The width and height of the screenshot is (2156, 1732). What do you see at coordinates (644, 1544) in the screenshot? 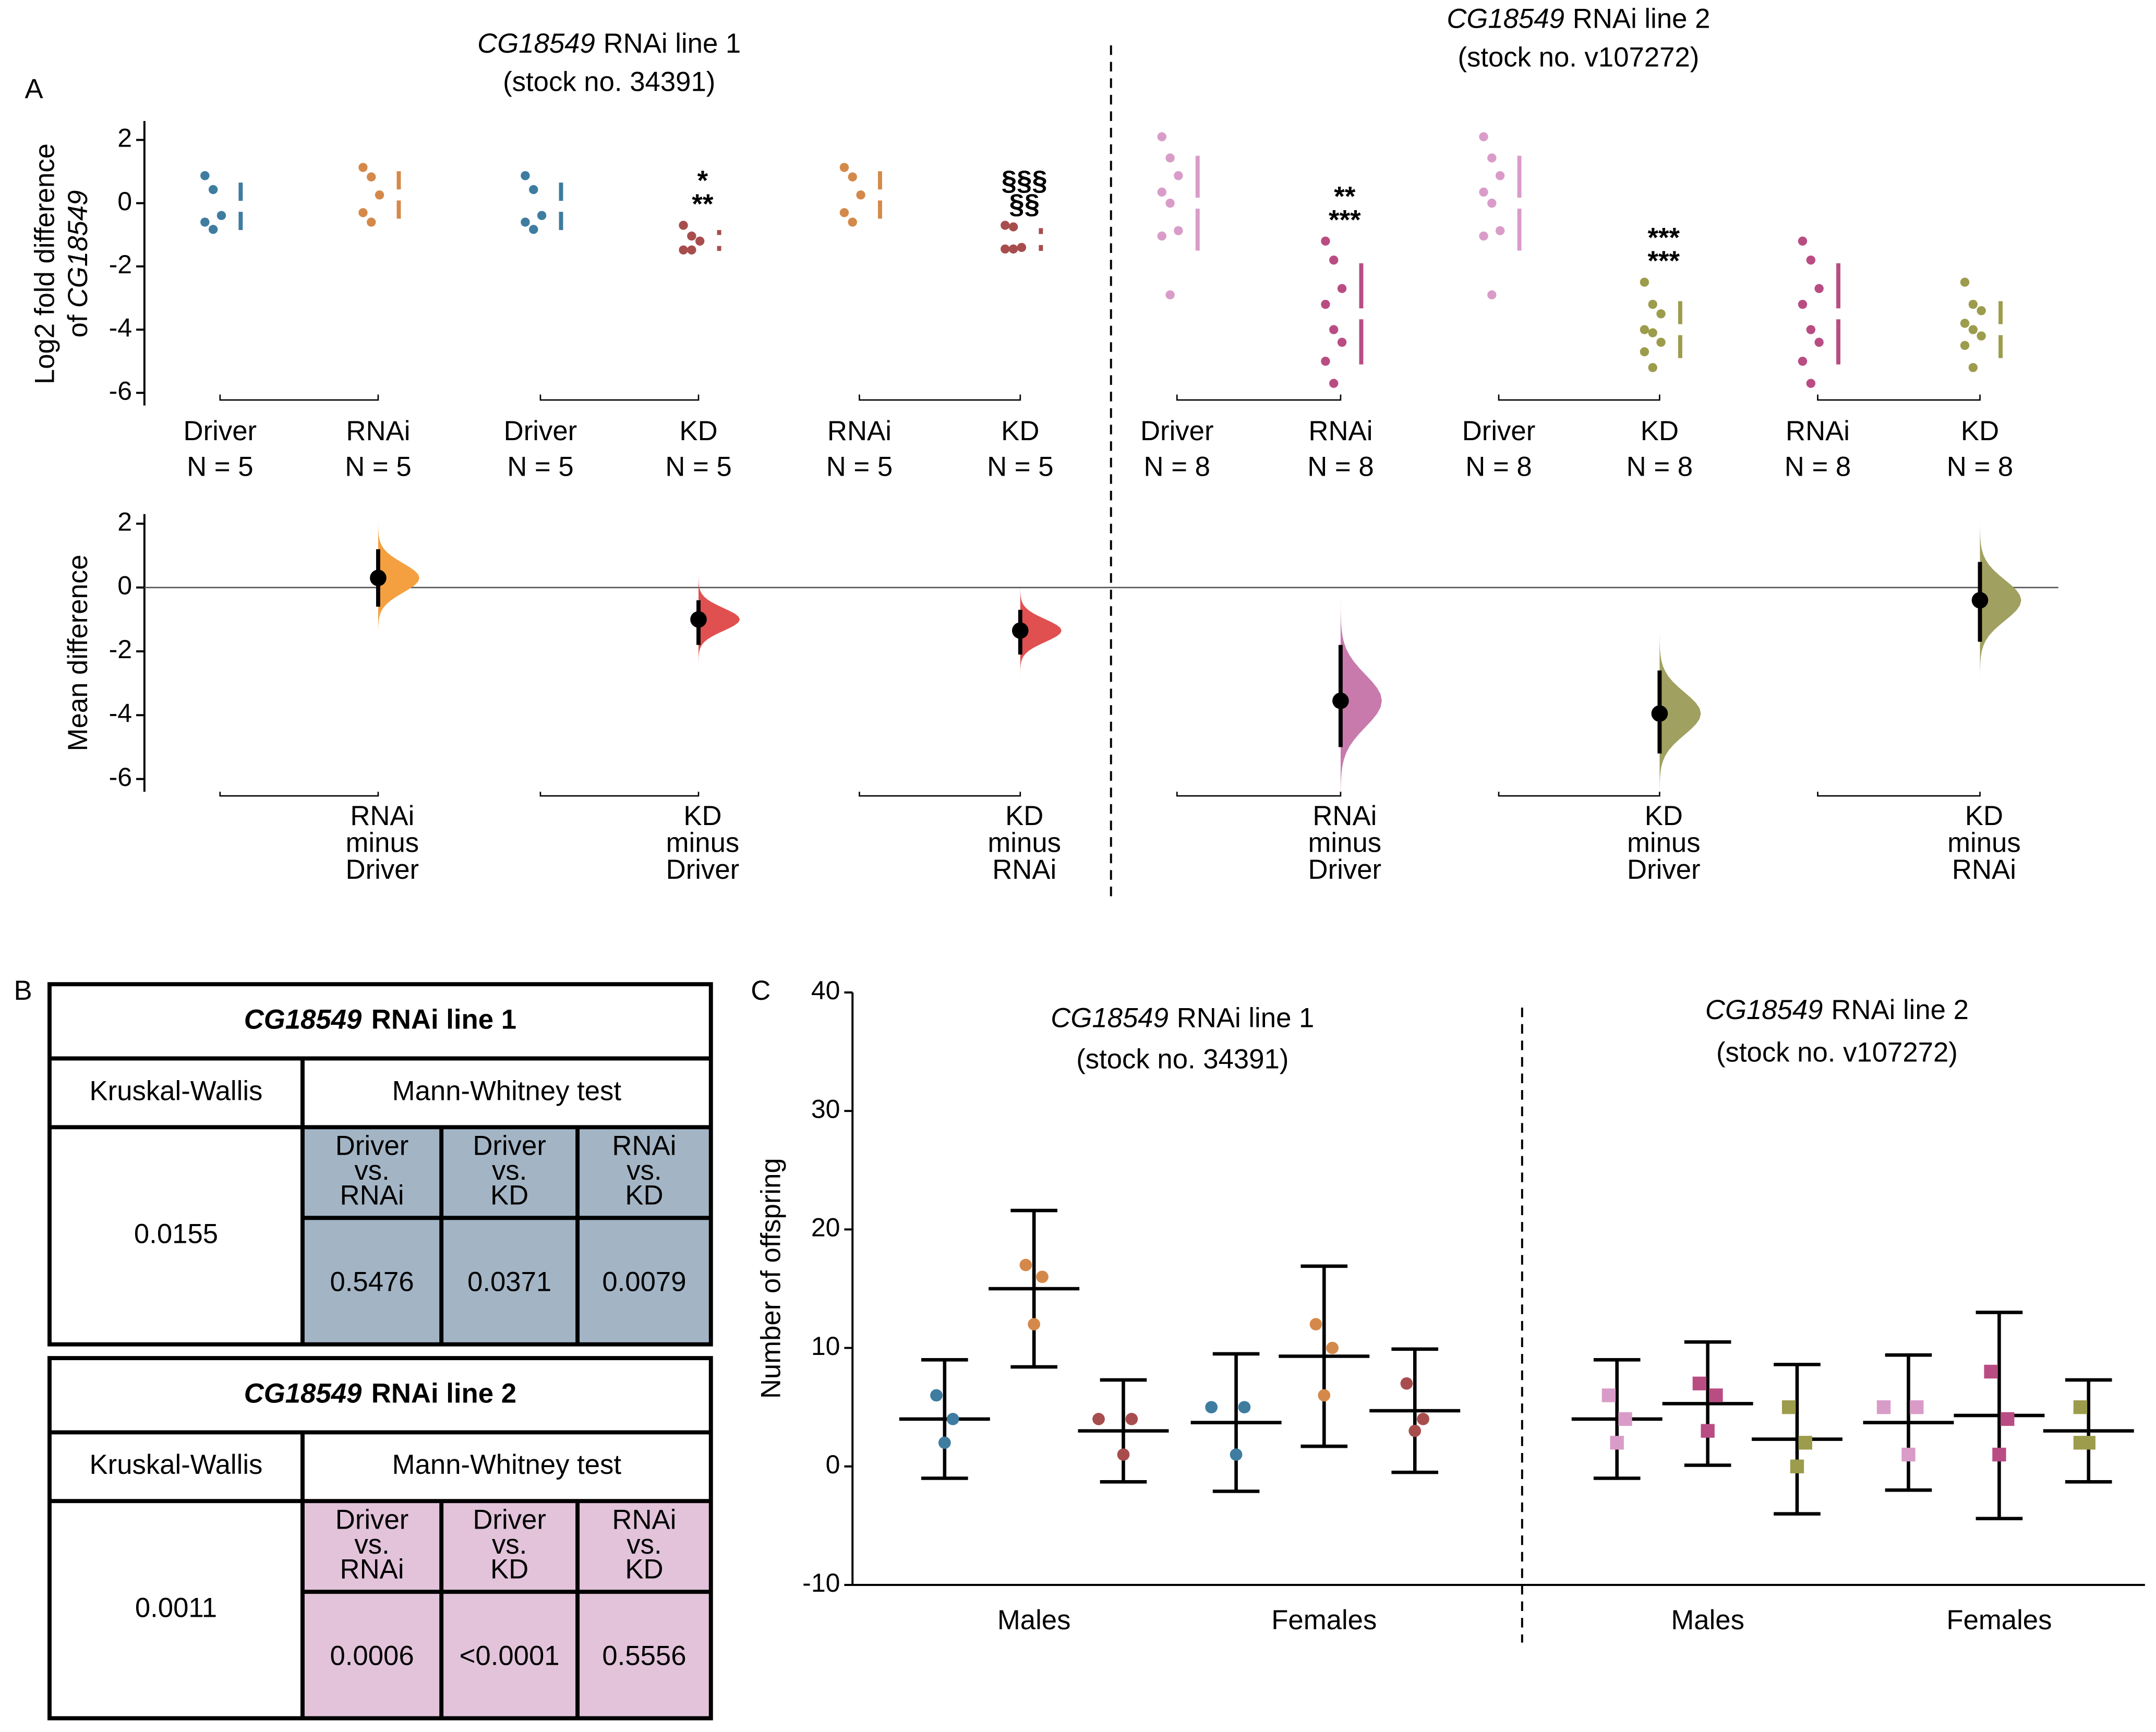
I see `comparison-label: vs.` at bounding box center [644, 1544].